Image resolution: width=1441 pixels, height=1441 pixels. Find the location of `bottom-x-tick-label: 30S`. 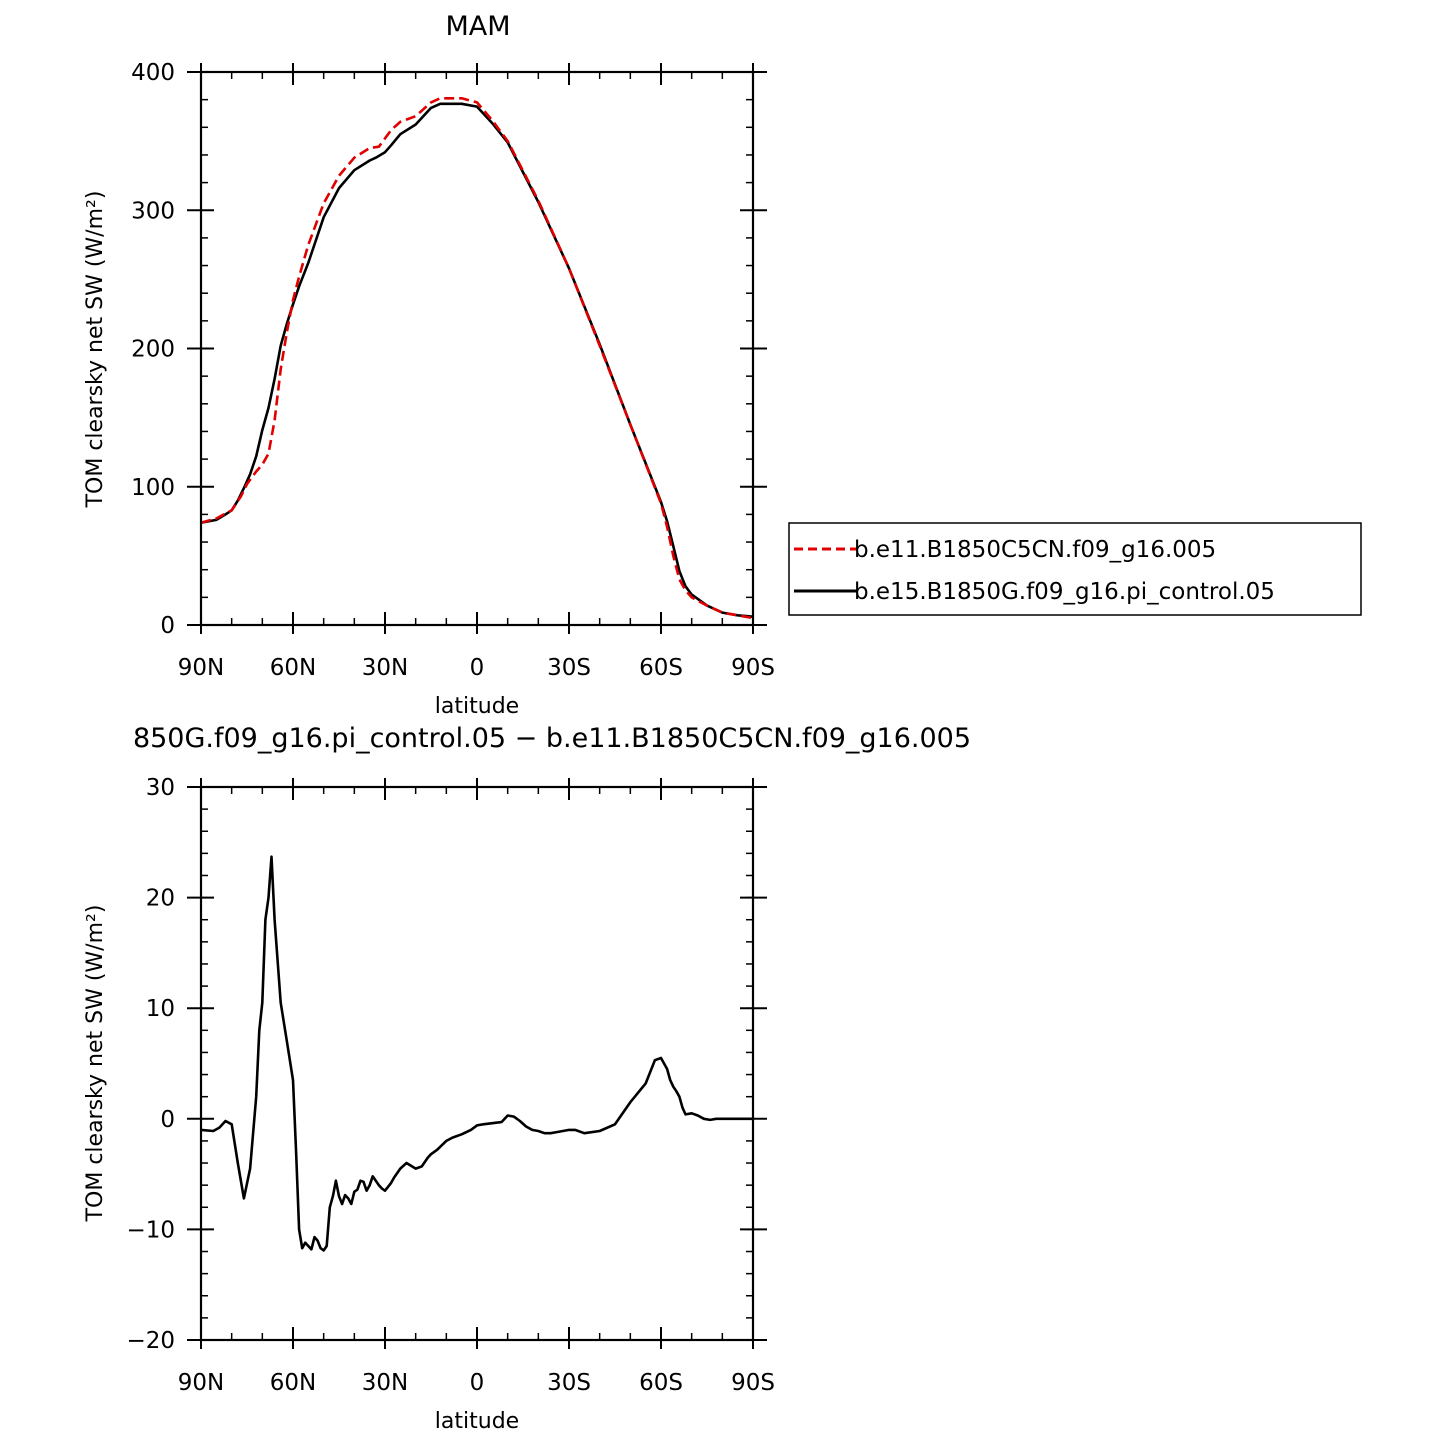

bottom-x-tick-label: 30S is located at coordinates (569, 1383).